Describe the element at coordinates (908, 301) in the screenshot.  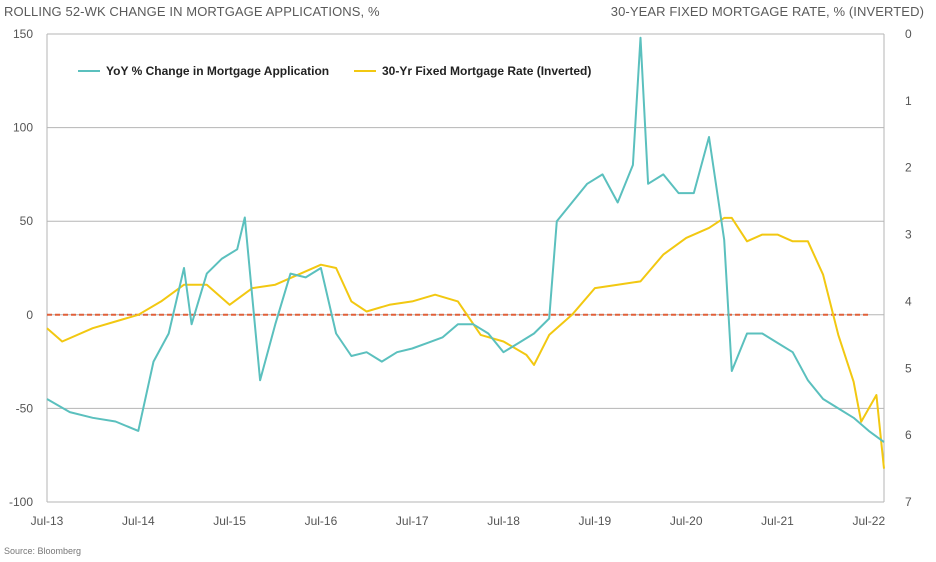
I see `right-tick-label: 4` at that location.